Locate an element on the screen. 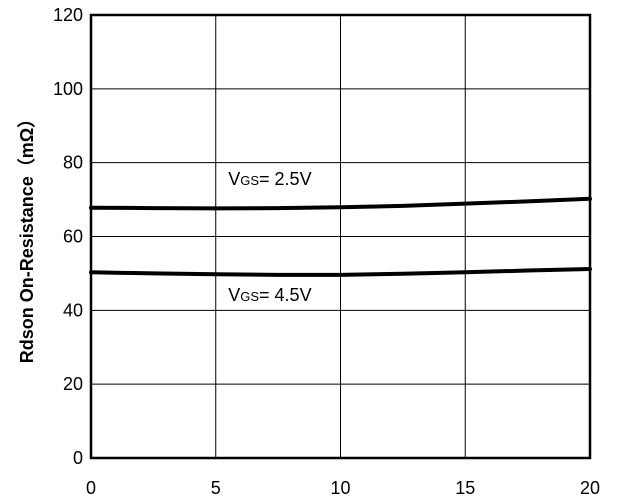 This screenshot has height=500, width=619. x-tick-label: 15 is located at coordinates (465, 488).